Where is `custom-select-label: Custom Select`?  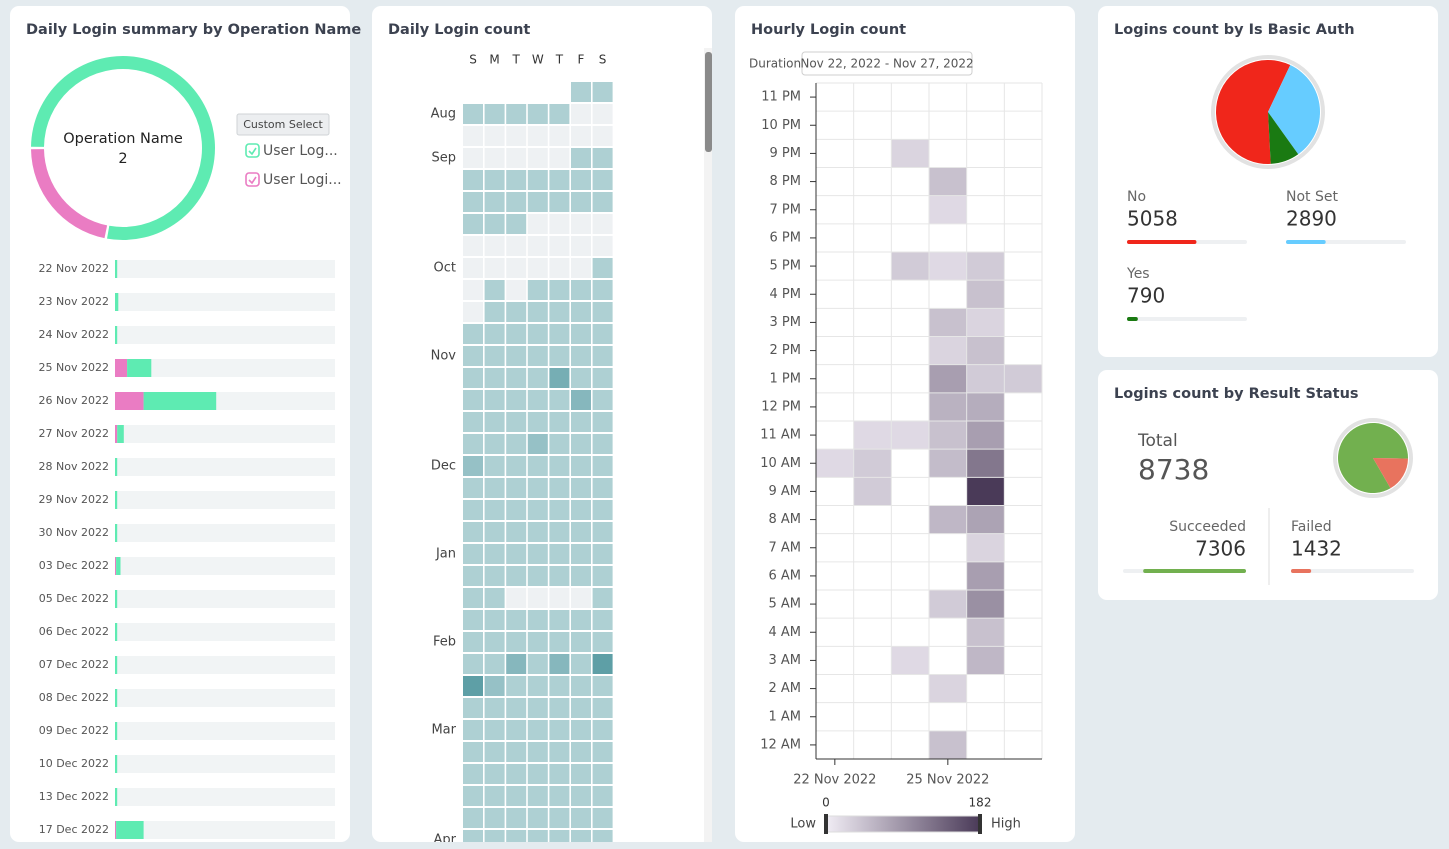
custom-select-label: Custom Select is located at coordinates (283, 124).